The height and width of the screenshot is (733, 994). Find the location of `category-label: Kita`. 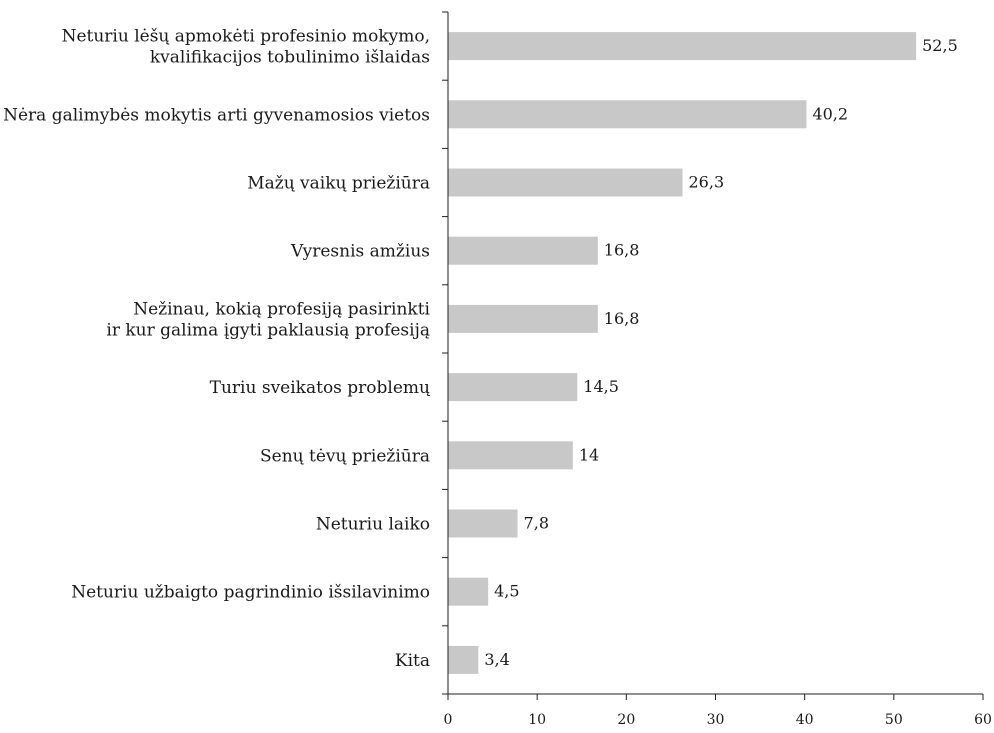

category-label: Kita is located at coordinates (412, 661).